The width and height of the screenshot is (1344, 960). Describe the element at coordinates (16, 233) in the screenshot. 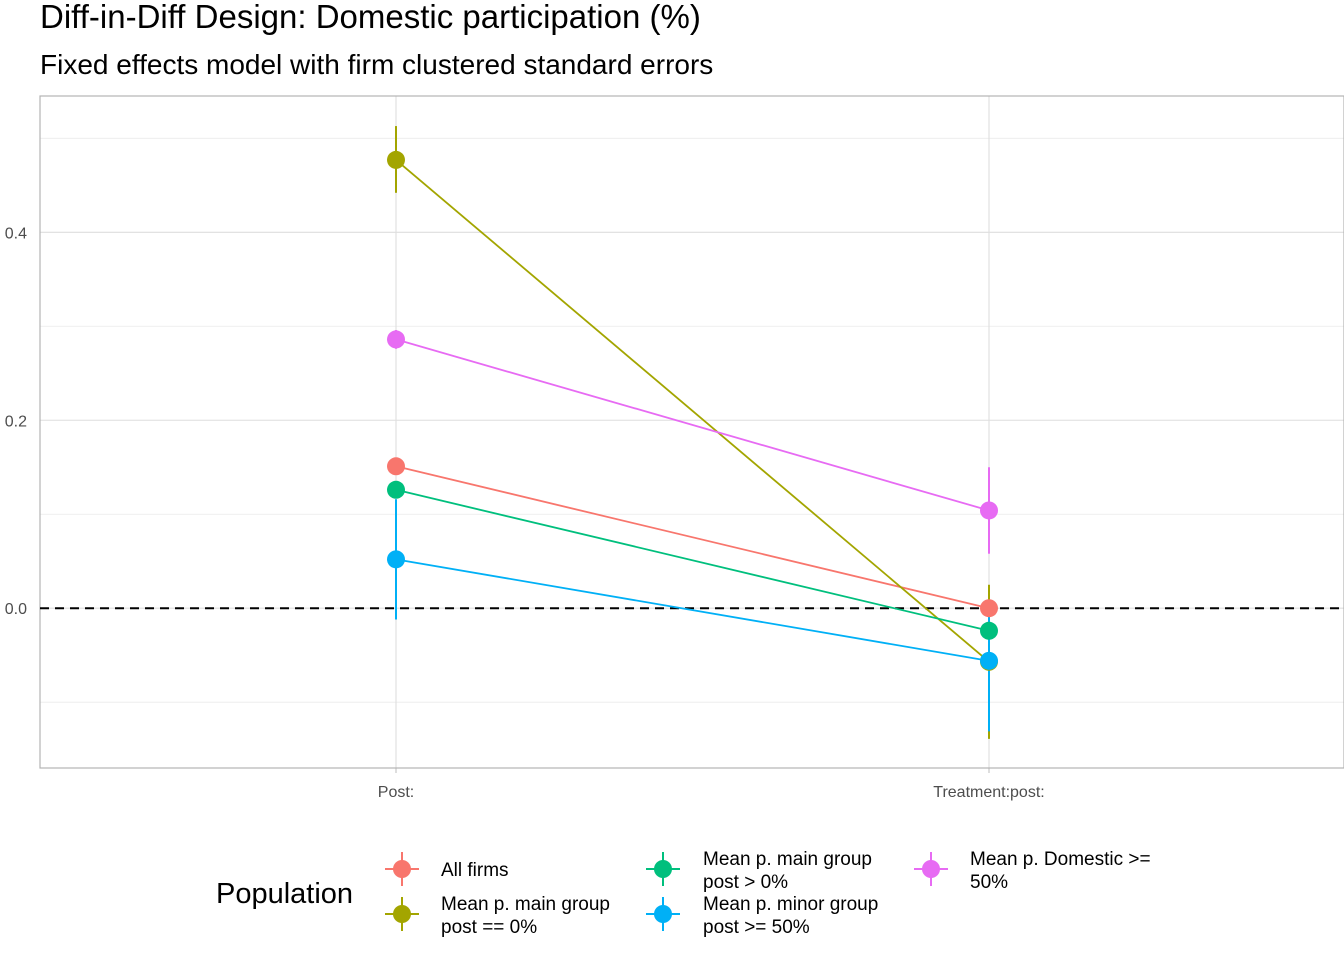

I see `y-tick-label: 0.4` at that location.